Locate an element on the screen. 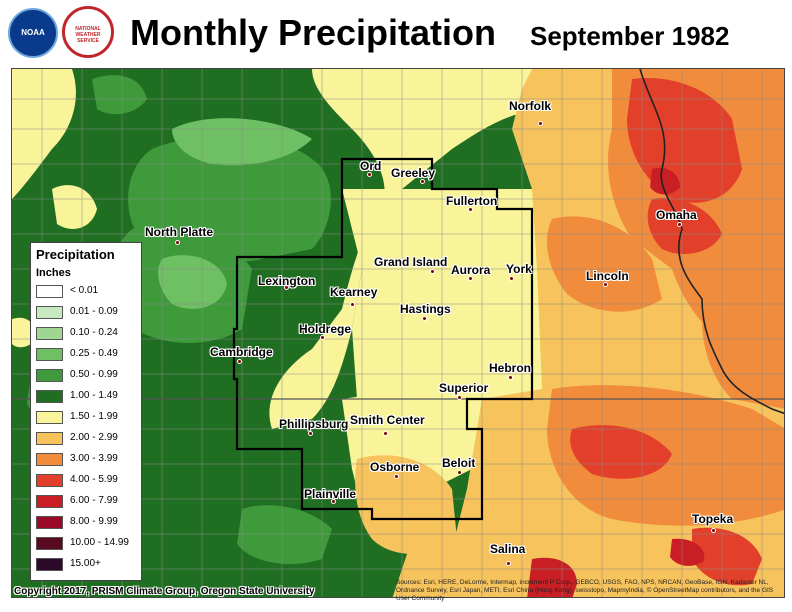 Image resolution: width=792 pixels, height=612 pixels. region-green-mid-nw is located at coordinates (119, 95).